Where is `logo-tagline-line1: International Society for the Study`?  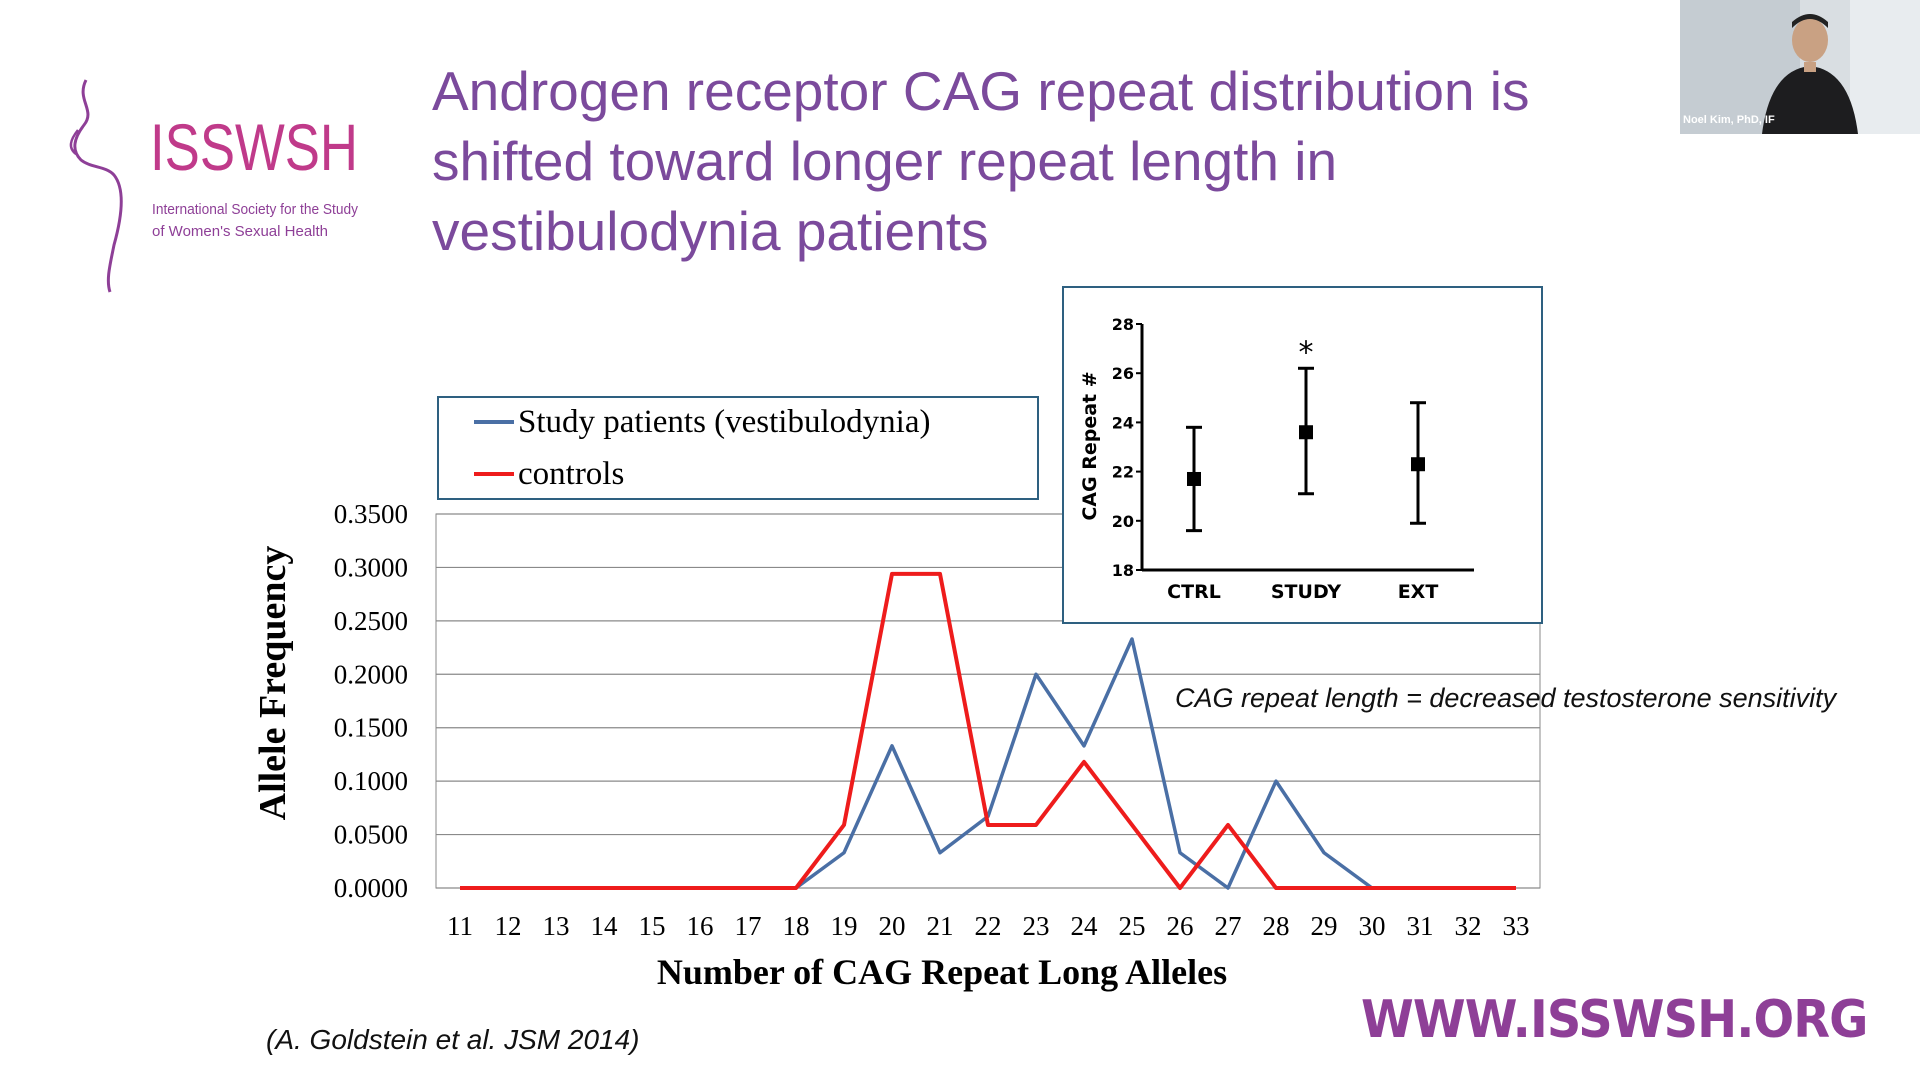
logo-tagline-line1: International Society for the Study is located at coordinates (255, 209).